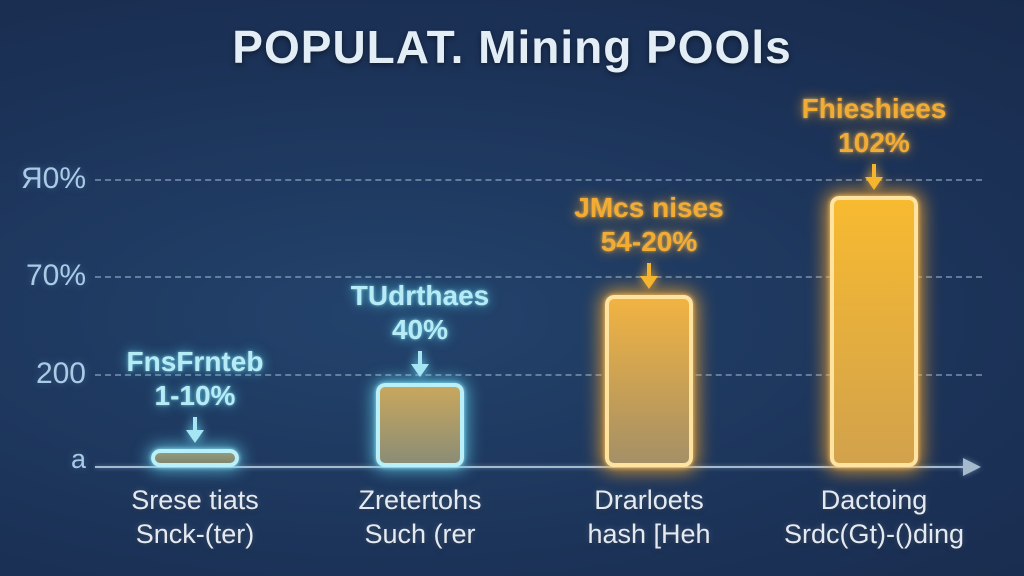 This screenshot has width=1024, height=576. What do you see at coordinates (55, 275) in the screenshot?
I see `y-axis-tick-upper: 70%` at bounding box center [55, 275].